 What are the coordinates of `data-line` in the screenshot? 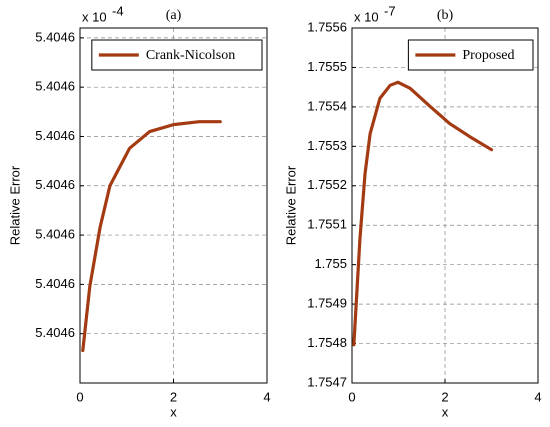 It's located at (151, 236).